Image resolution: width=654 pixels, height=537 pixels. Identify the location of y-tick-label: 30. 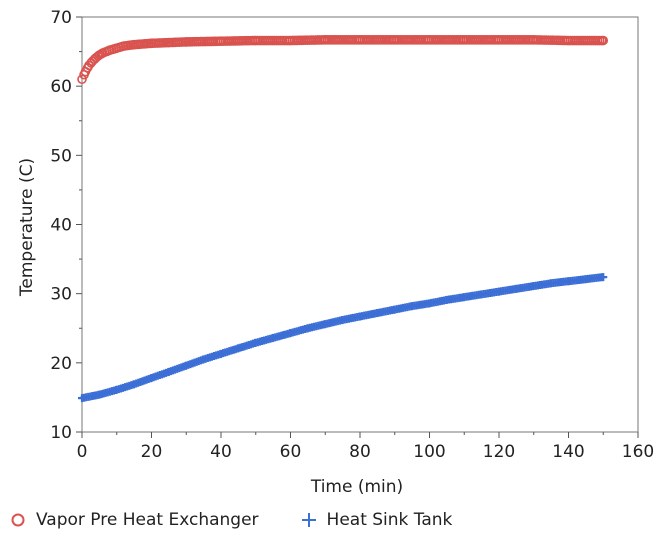
(61, 295).